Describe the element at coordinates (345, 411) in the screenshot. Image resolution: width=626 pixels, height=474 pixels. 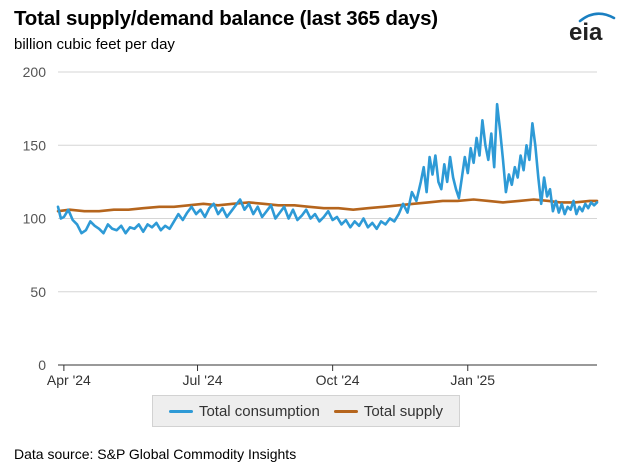
I see `legend-swatch-supply` at that location.